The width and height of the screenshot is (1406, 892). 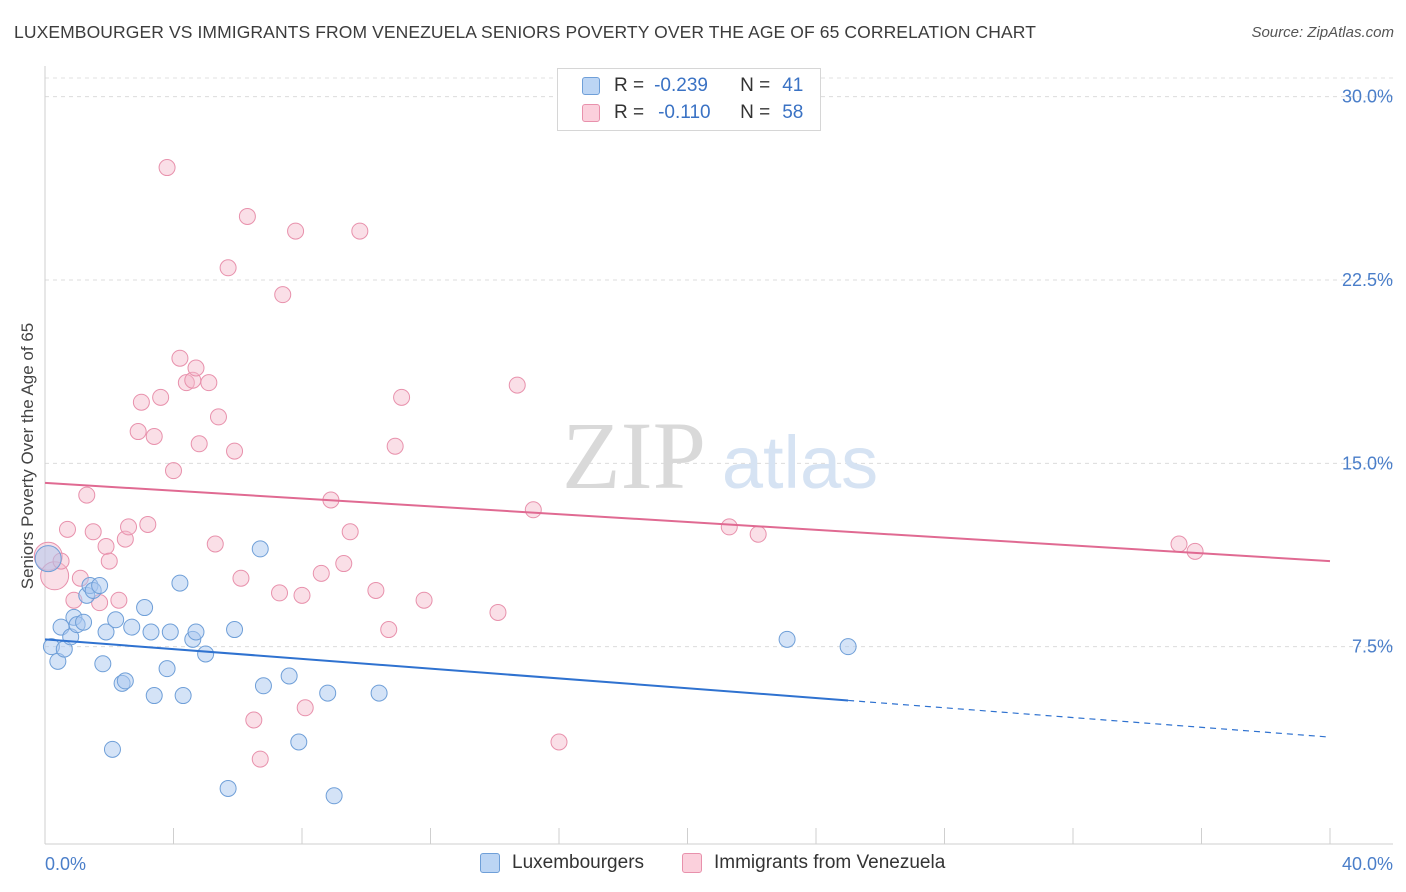 I want to click on trend-line-luxembourgers, so click(x=446, y=670).